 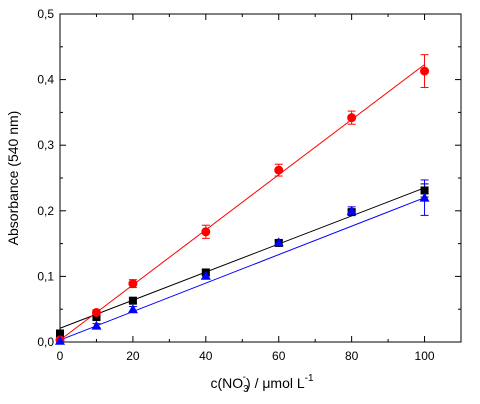 I want to click on x-tick-label: 0, so click(x=60, y=356).